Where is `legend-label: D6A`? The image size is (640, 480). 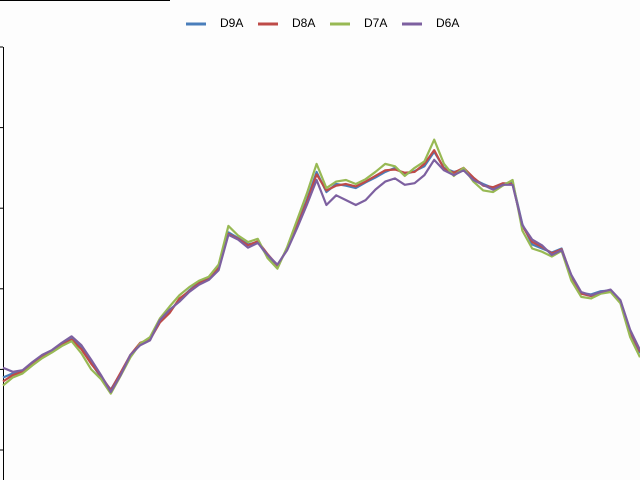 legend-label: D6A is located at coordinates (447, 23).